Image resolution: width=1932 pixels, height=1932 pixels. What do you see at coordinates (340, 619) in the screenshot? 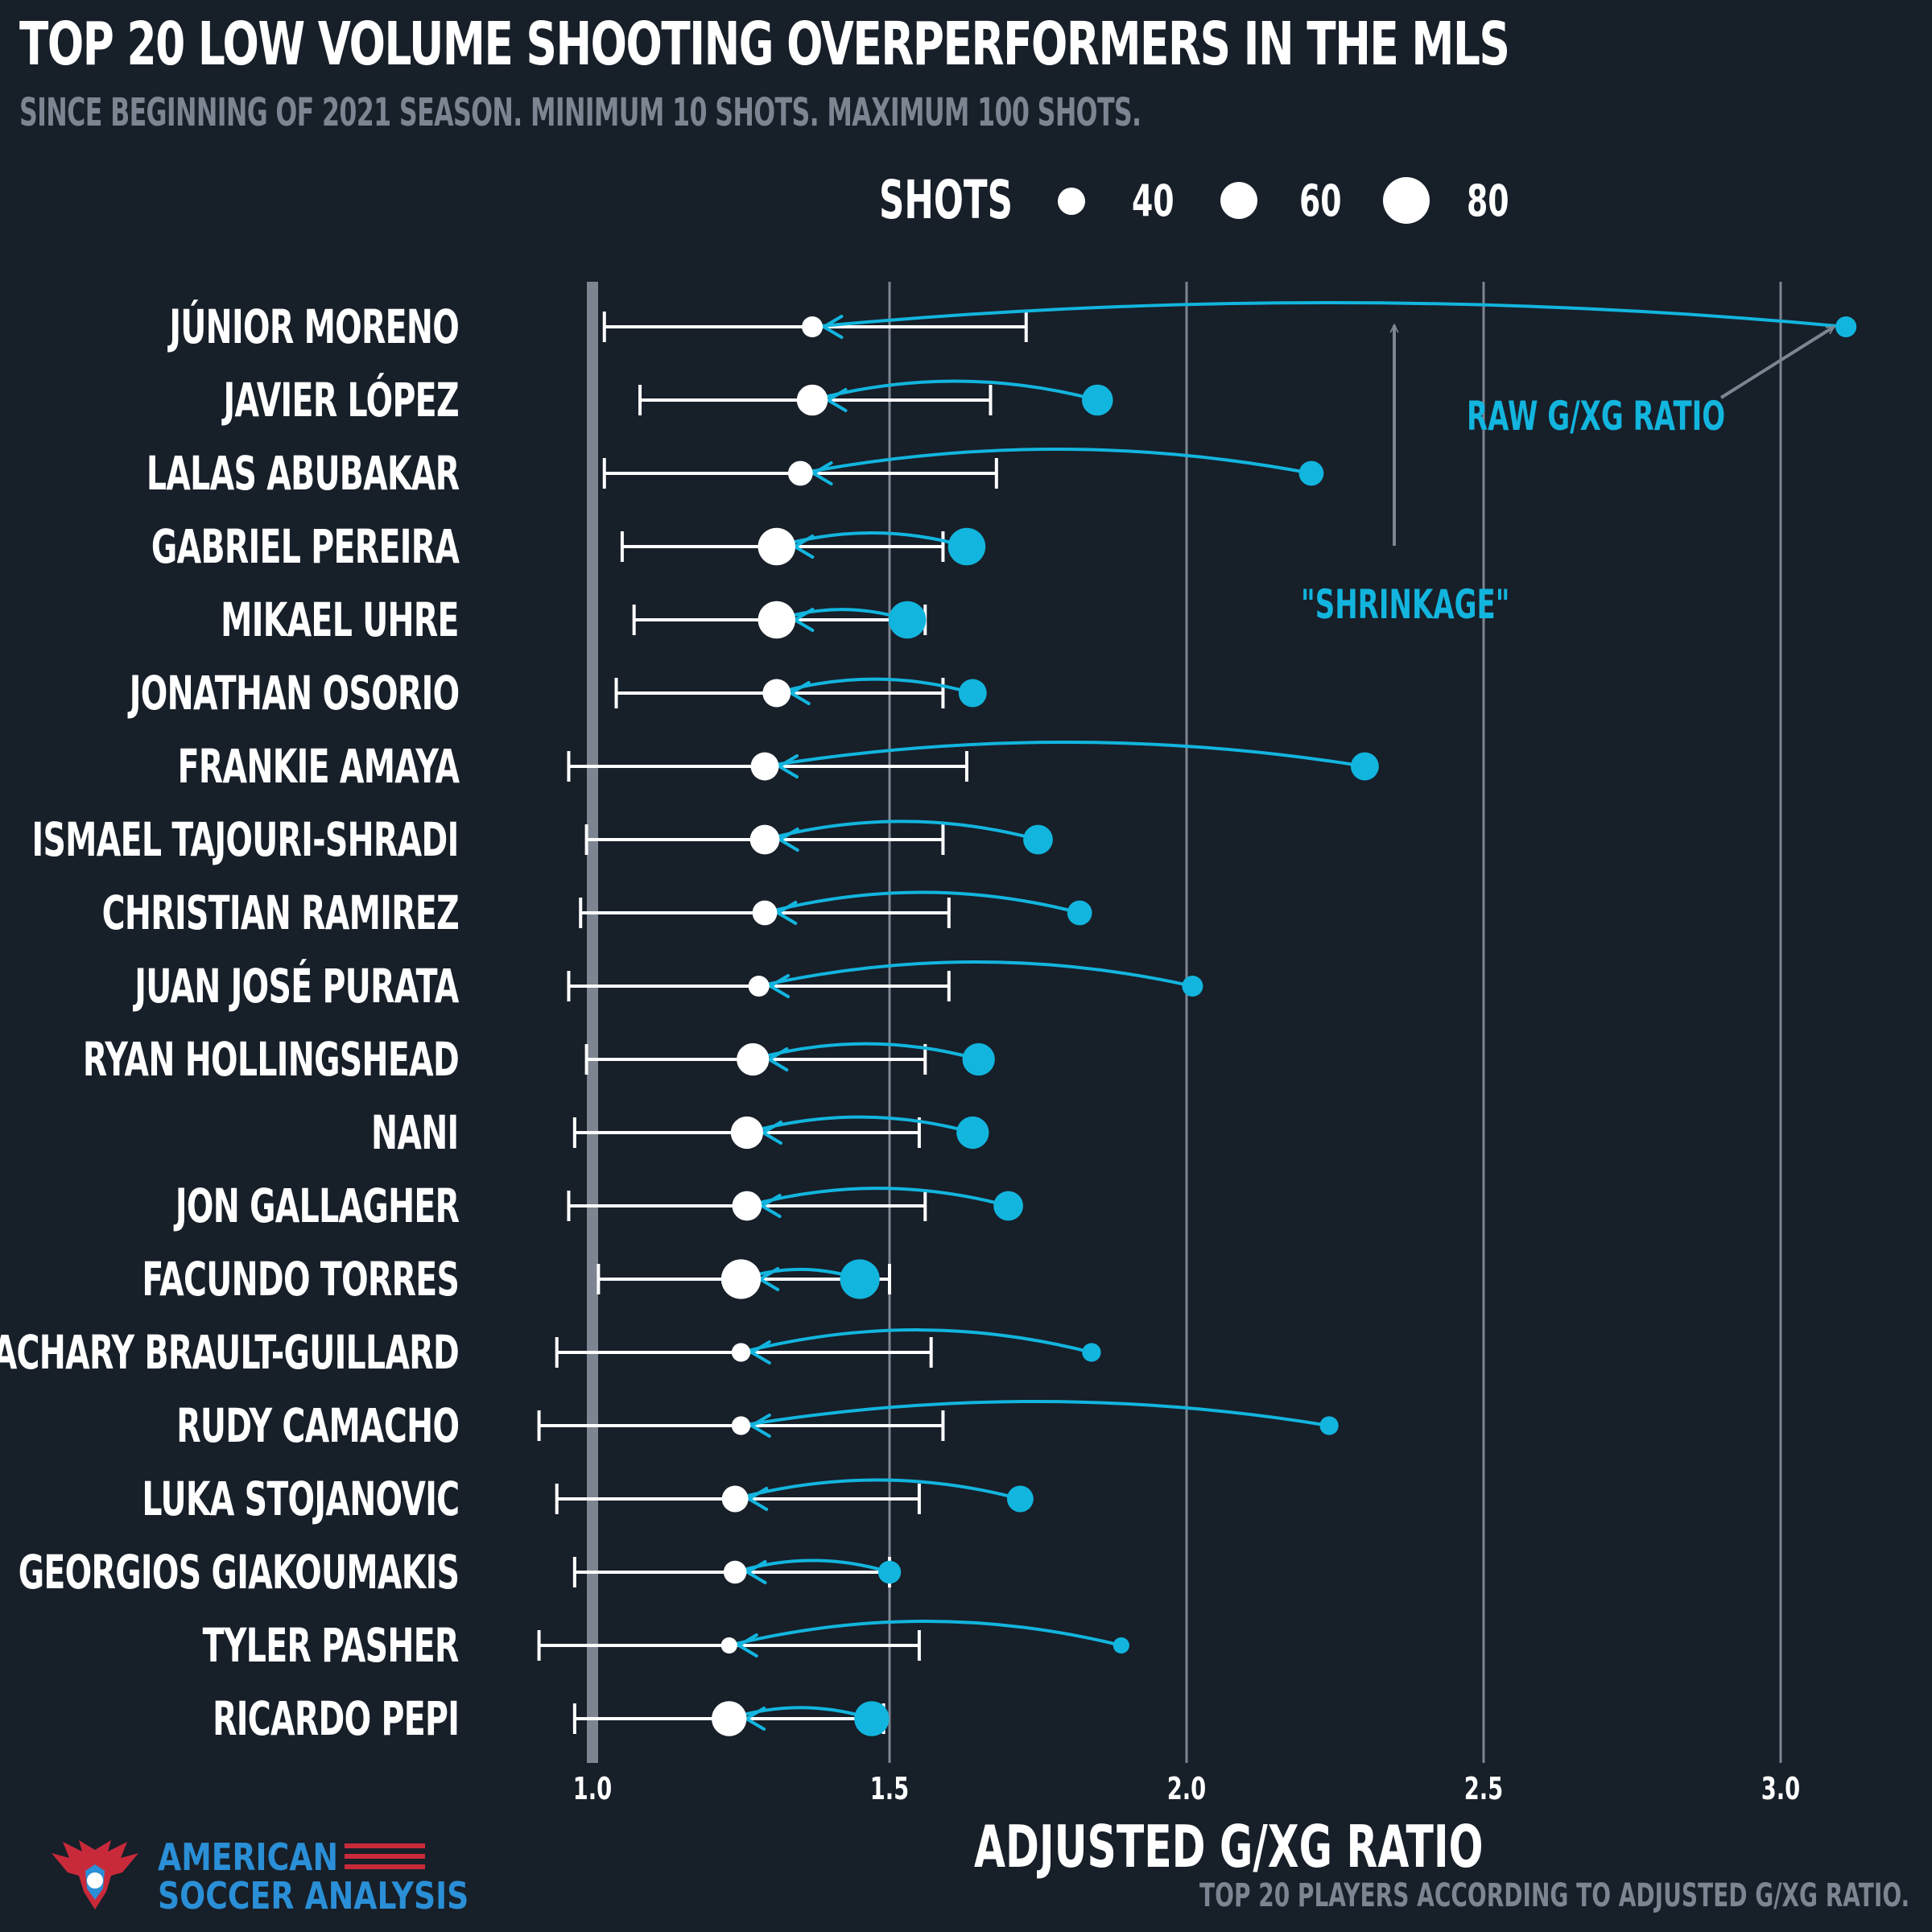
I see `player-name: MIKAEL UHRE` at bounding box center [340, 619].